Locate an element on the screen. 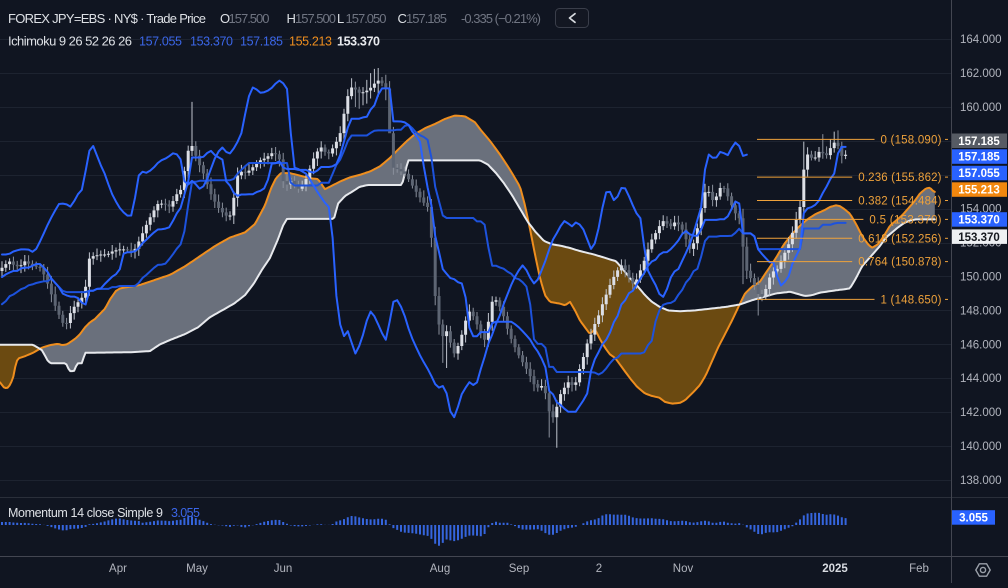 The height and width of the screenshot is (588, 1008). svg-text: Ichimoku 9 26 52 26 26 is located at coordinates (70, 41).